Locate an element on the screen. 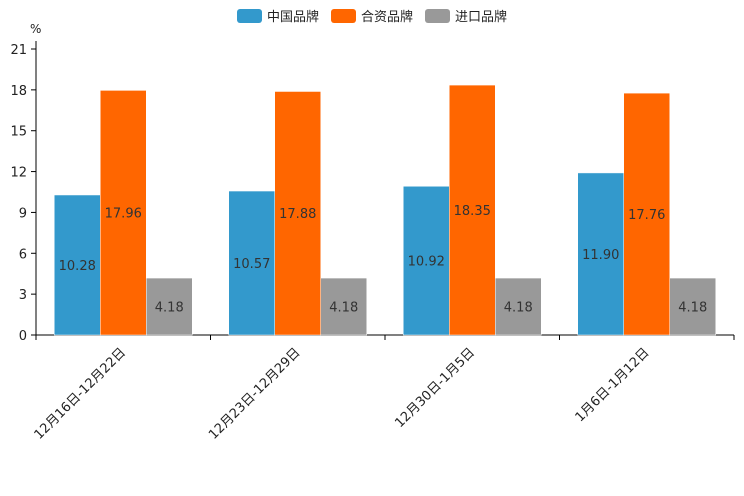  bar-value-label: 18.35 is located at coordinates (472, 211).